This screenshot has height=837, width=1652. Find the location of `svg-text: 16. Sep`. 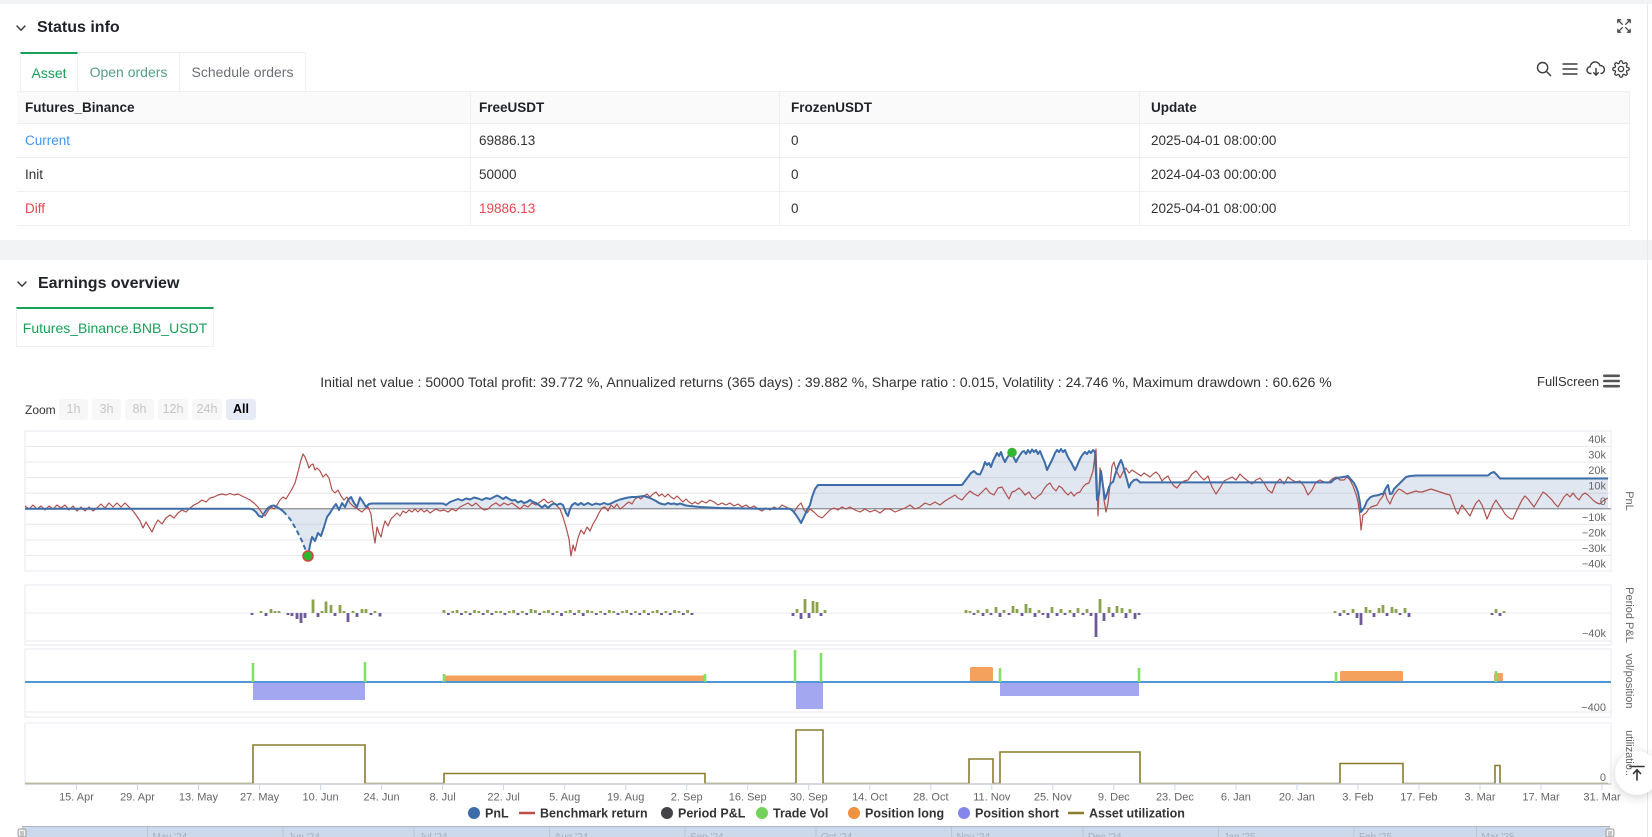

svg-text: 16. Sep is located at coordinates (748, 798).